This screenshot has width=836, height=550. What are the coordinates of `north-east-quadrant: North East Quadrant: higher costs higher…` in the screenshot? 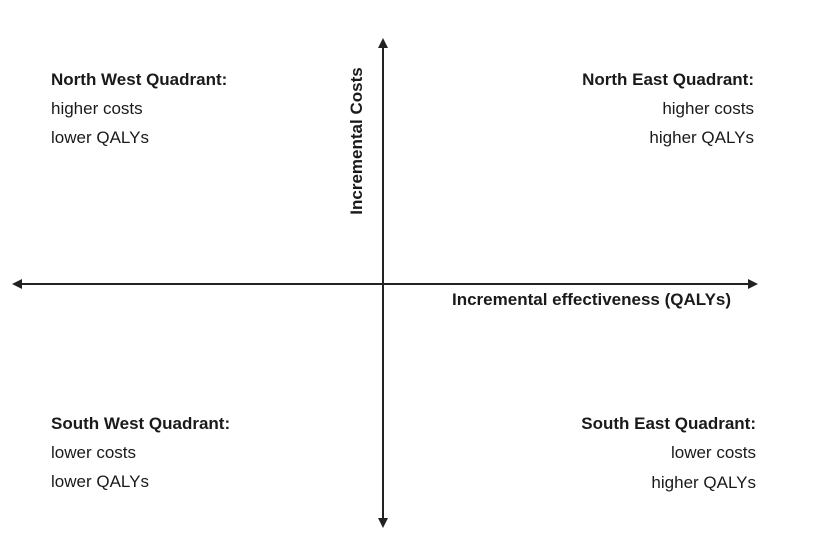 It's located at (668, 108).